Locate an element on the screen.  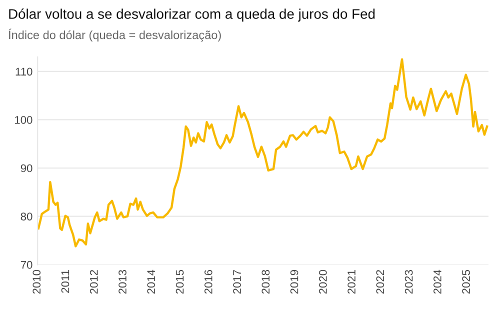
y-tick-label: 110 is located at coordinates (24, 72).